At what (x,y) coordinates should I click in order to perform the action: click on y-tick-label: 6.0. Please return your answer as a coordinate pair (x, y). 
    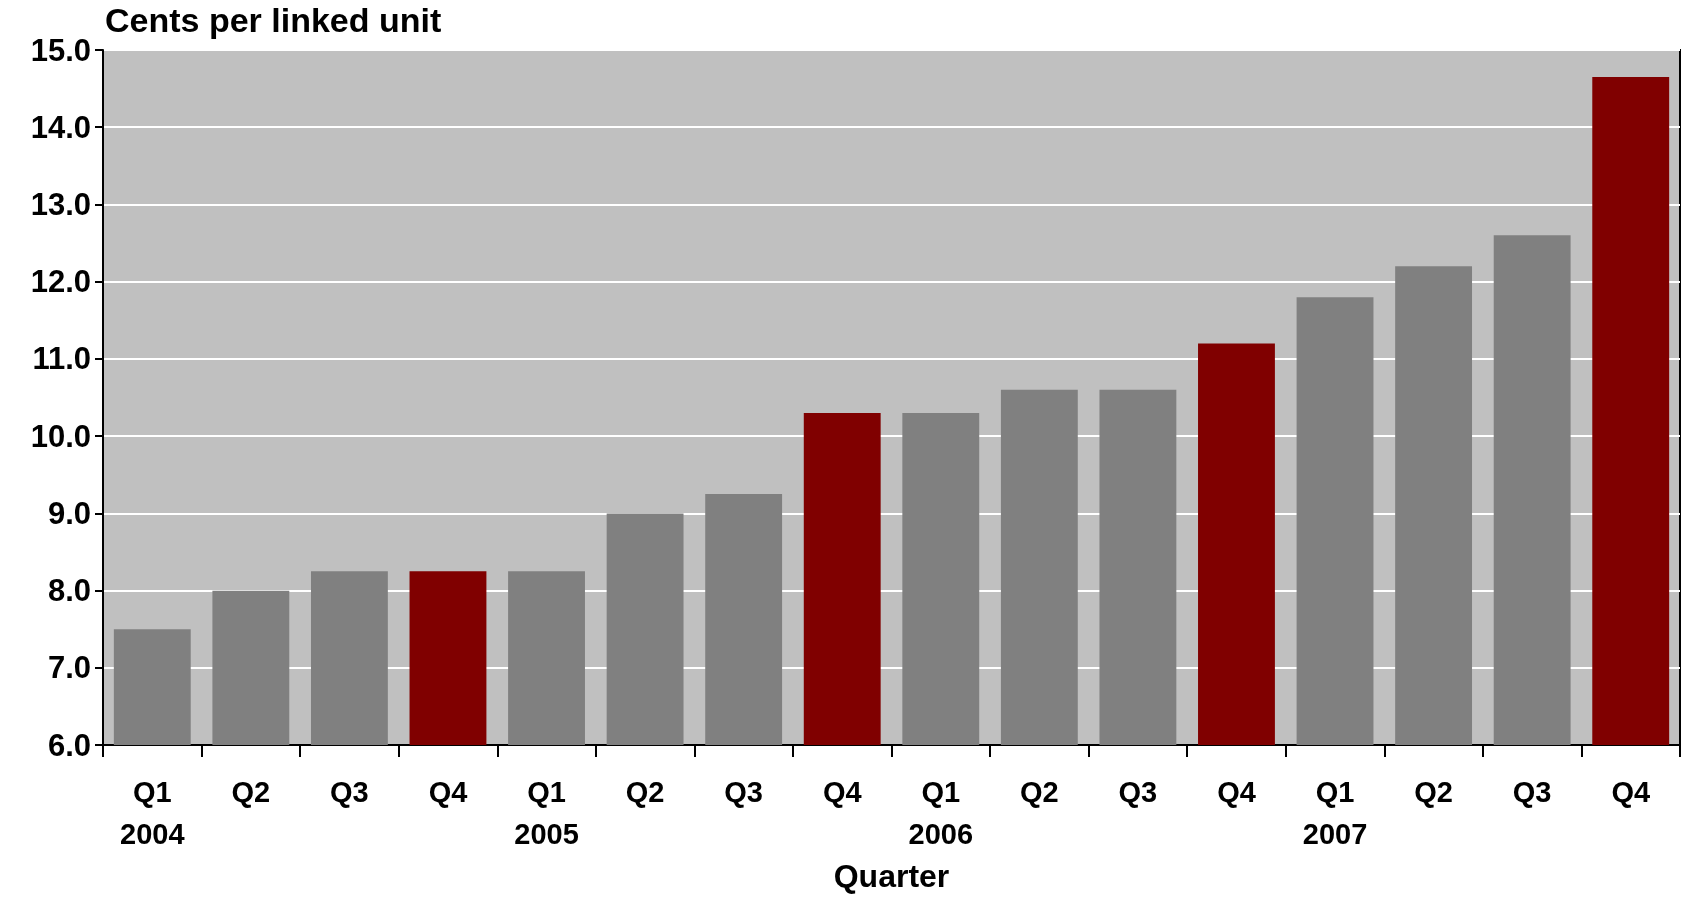
    Looking at the image, I should click on (69, 745).